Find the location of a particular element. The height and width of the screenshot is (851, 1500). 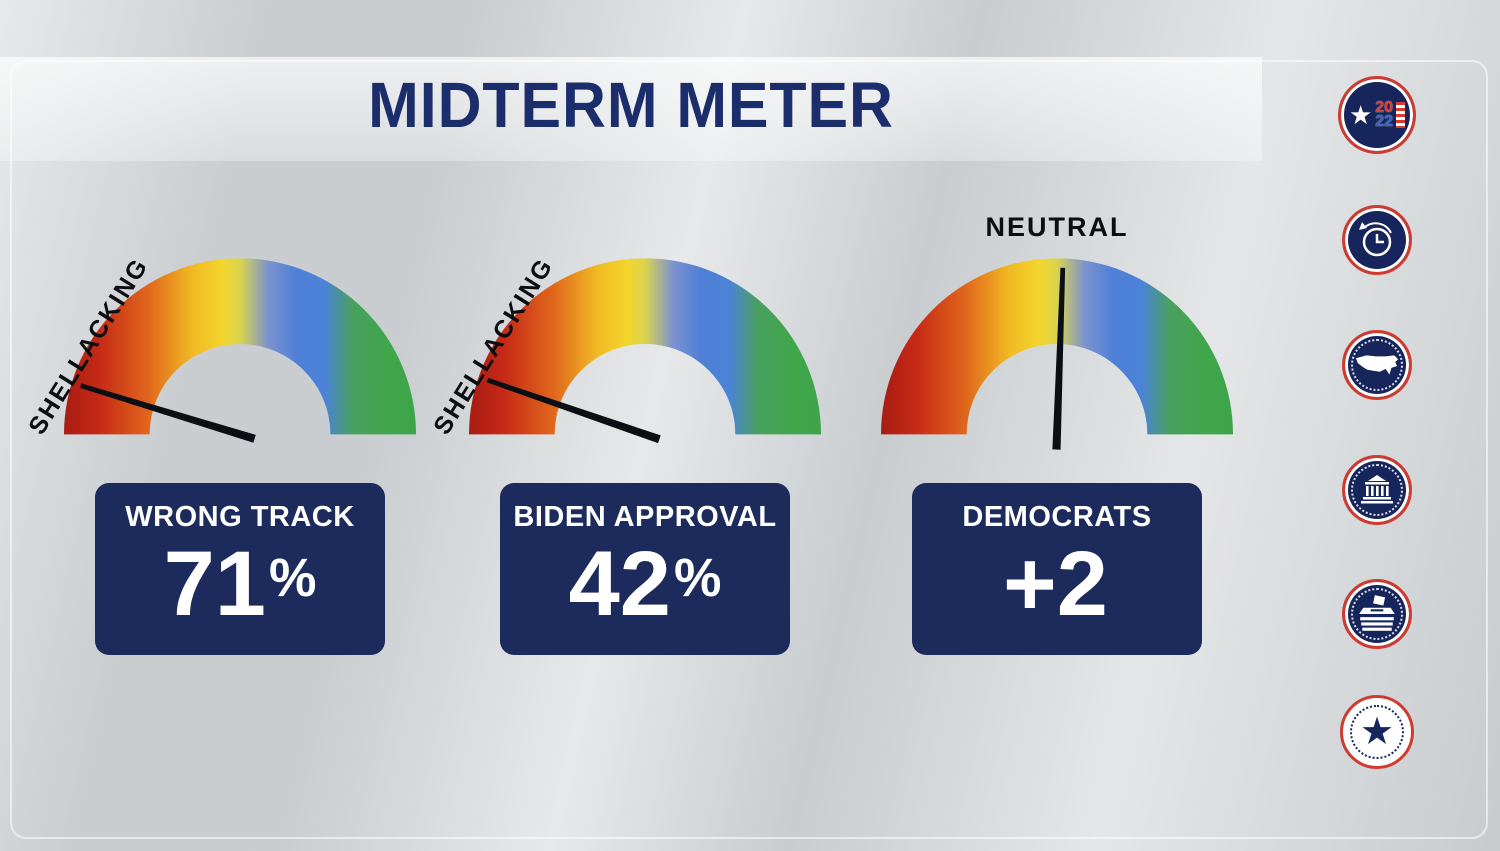

stat-card: DEMOCRATS +2 is located at coordinates (1057, 569).